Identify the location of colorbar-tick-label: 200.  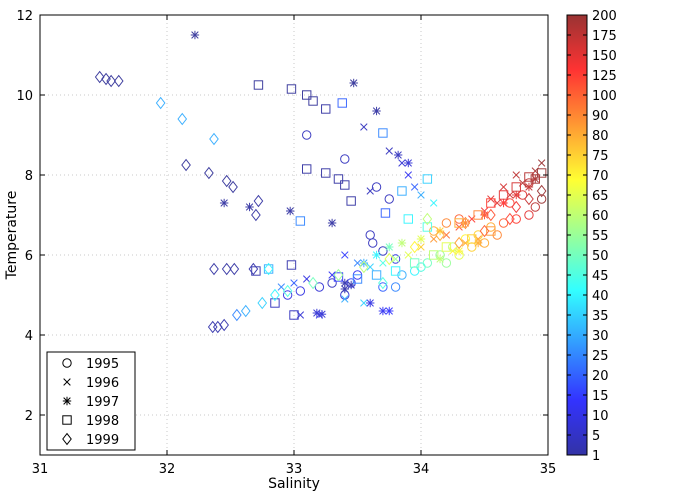
(604, 16).